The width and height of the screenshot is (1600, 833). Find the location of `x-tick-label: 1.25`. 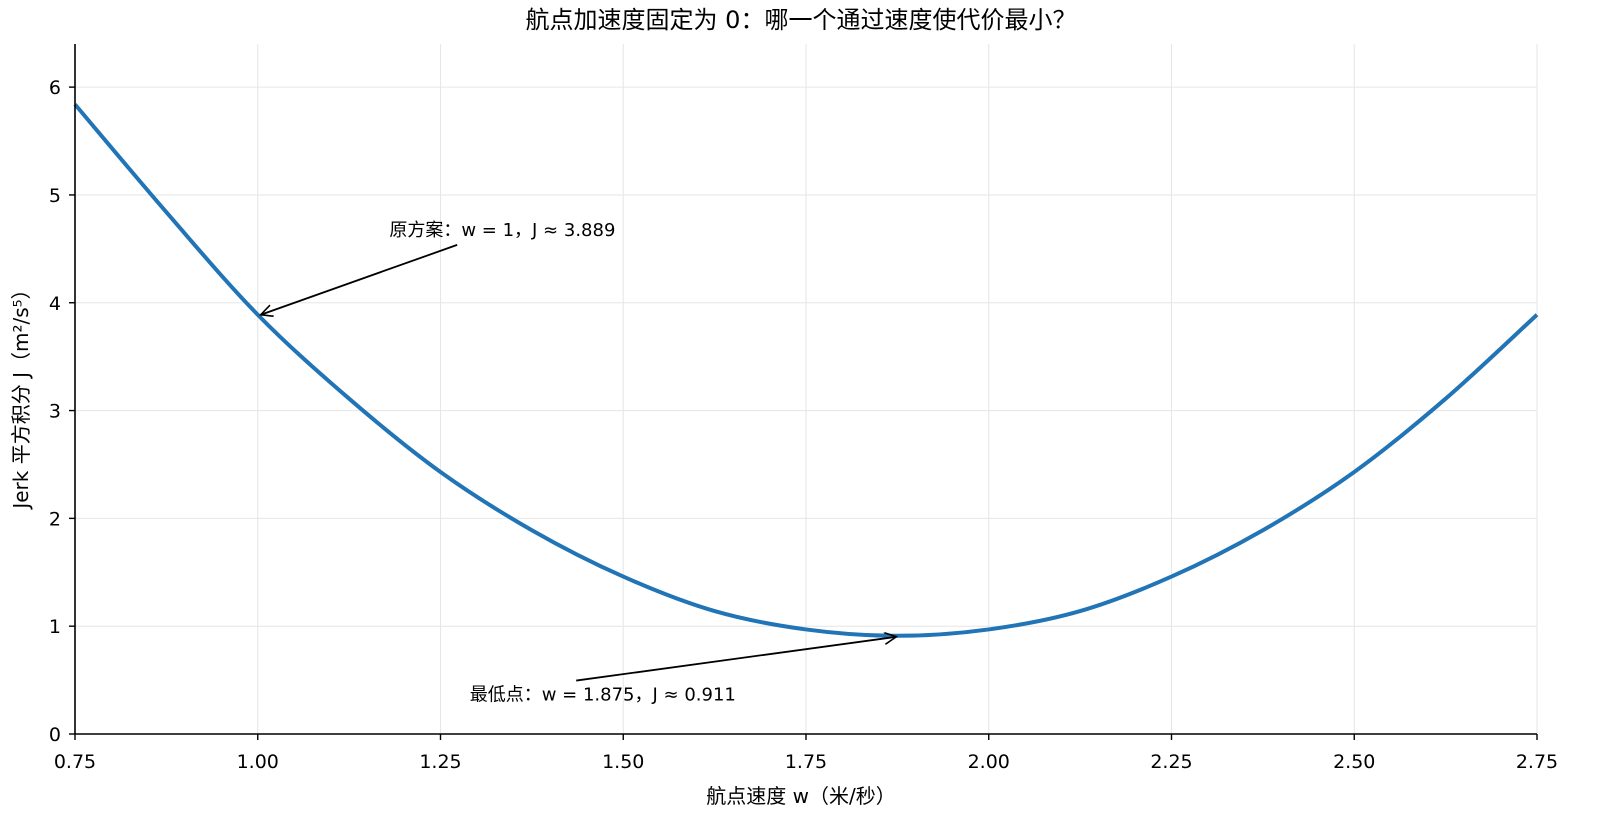

x-tick-label: 1.25 is located at coordinates (440, 762).